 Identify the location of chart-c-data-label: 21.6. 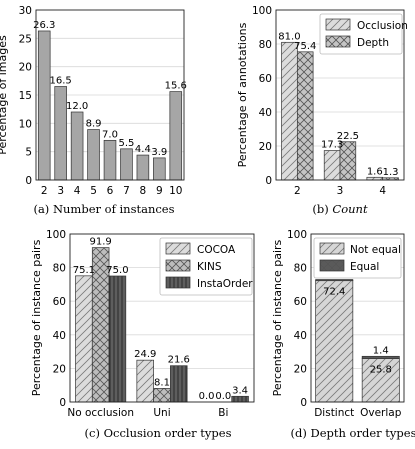
(179, 360).